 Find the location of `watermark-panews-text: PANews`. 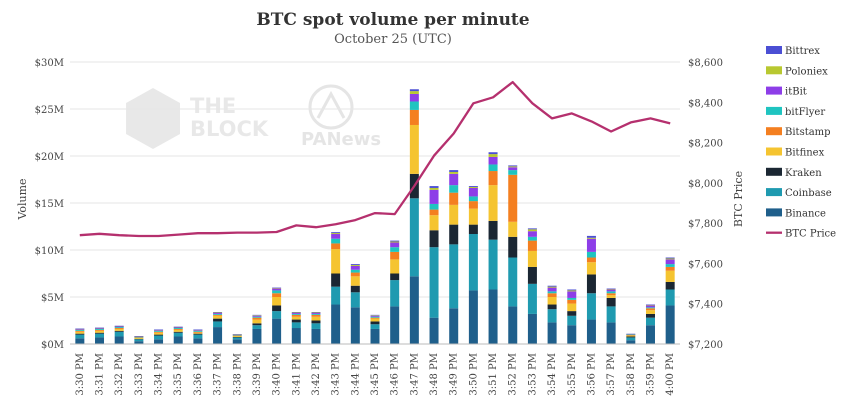

watermark-panews-text: PANews is located at coordinates (341, 139).